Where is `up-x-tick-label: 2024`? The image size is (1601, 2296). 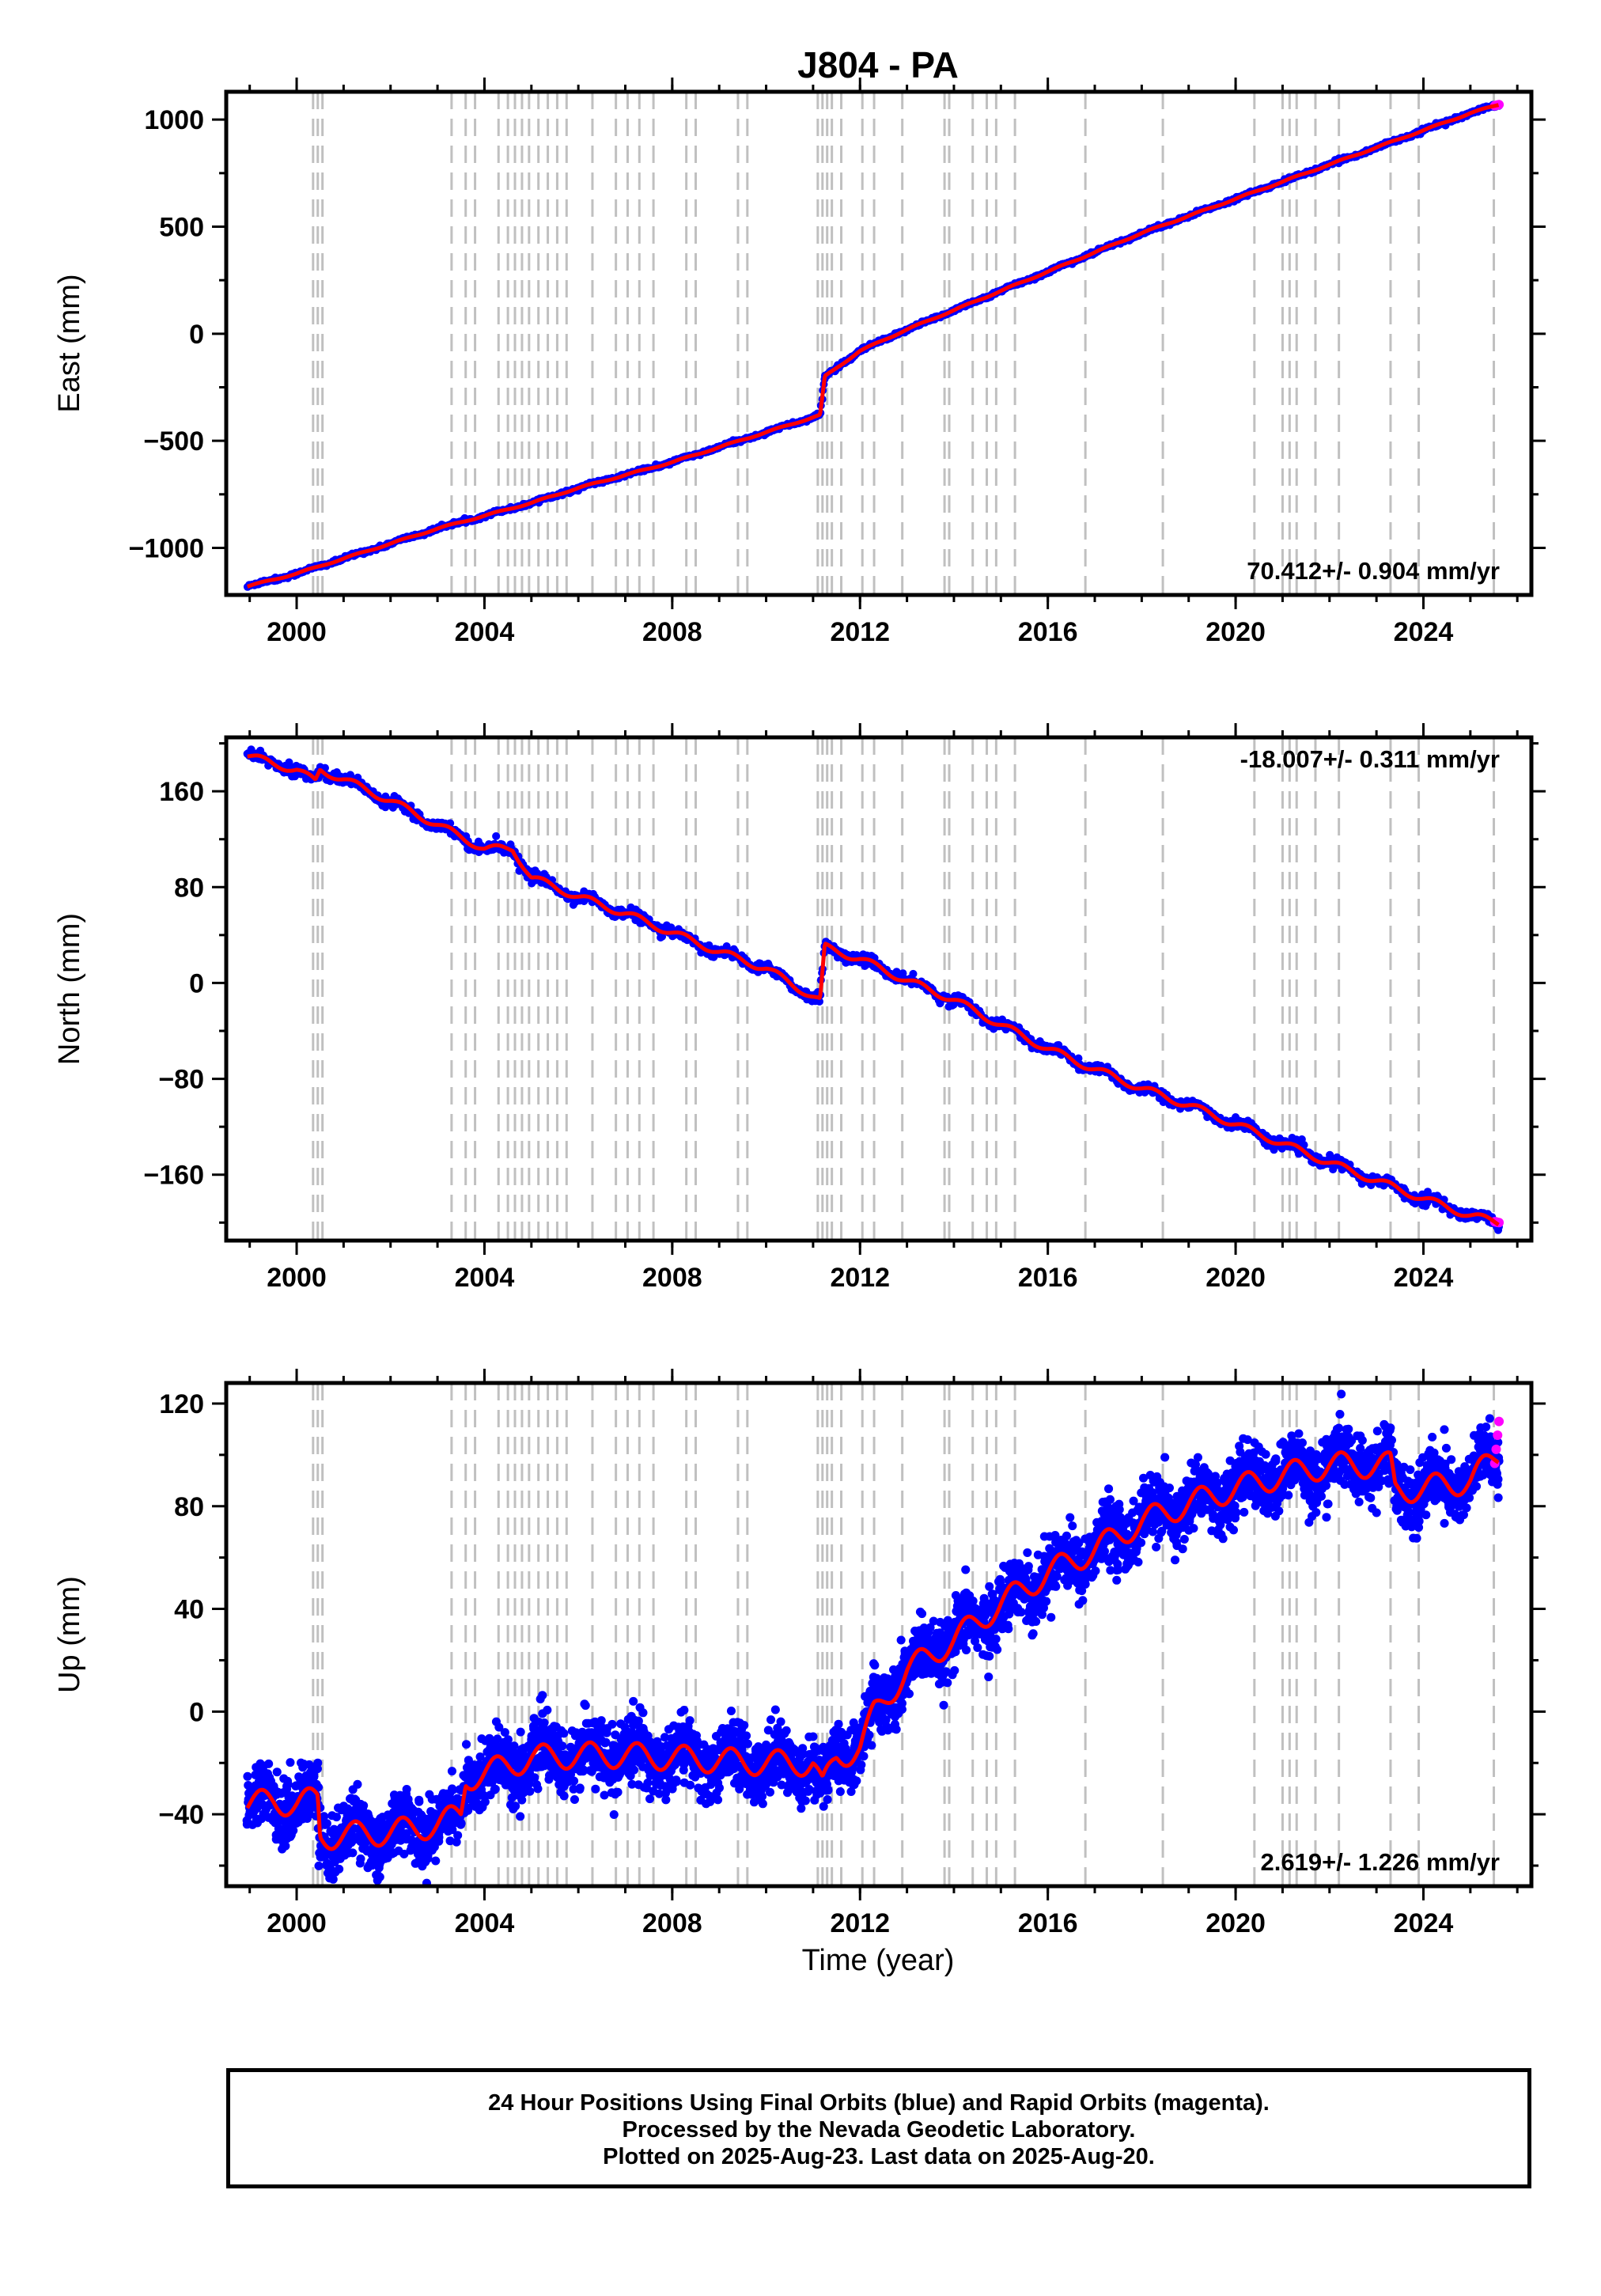
up-x-tick-label: 2024 is located at coordinates (1424, 1923).